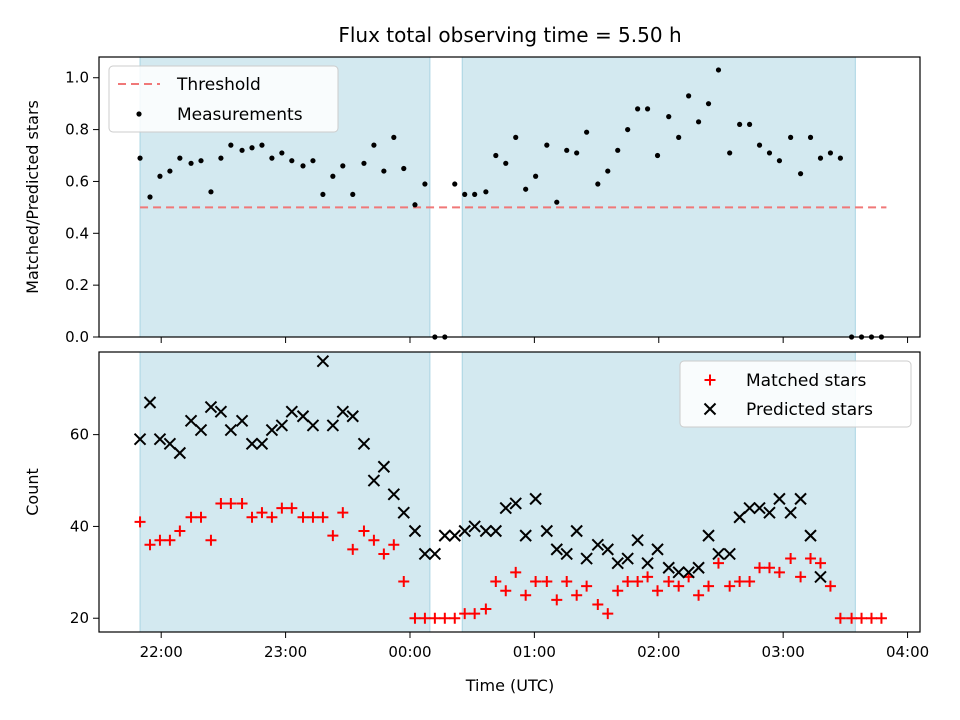 This screenshot has width=960, height=720. I want to click on bottom-legend: Matched stars Predicted stars, so click(795, 394).